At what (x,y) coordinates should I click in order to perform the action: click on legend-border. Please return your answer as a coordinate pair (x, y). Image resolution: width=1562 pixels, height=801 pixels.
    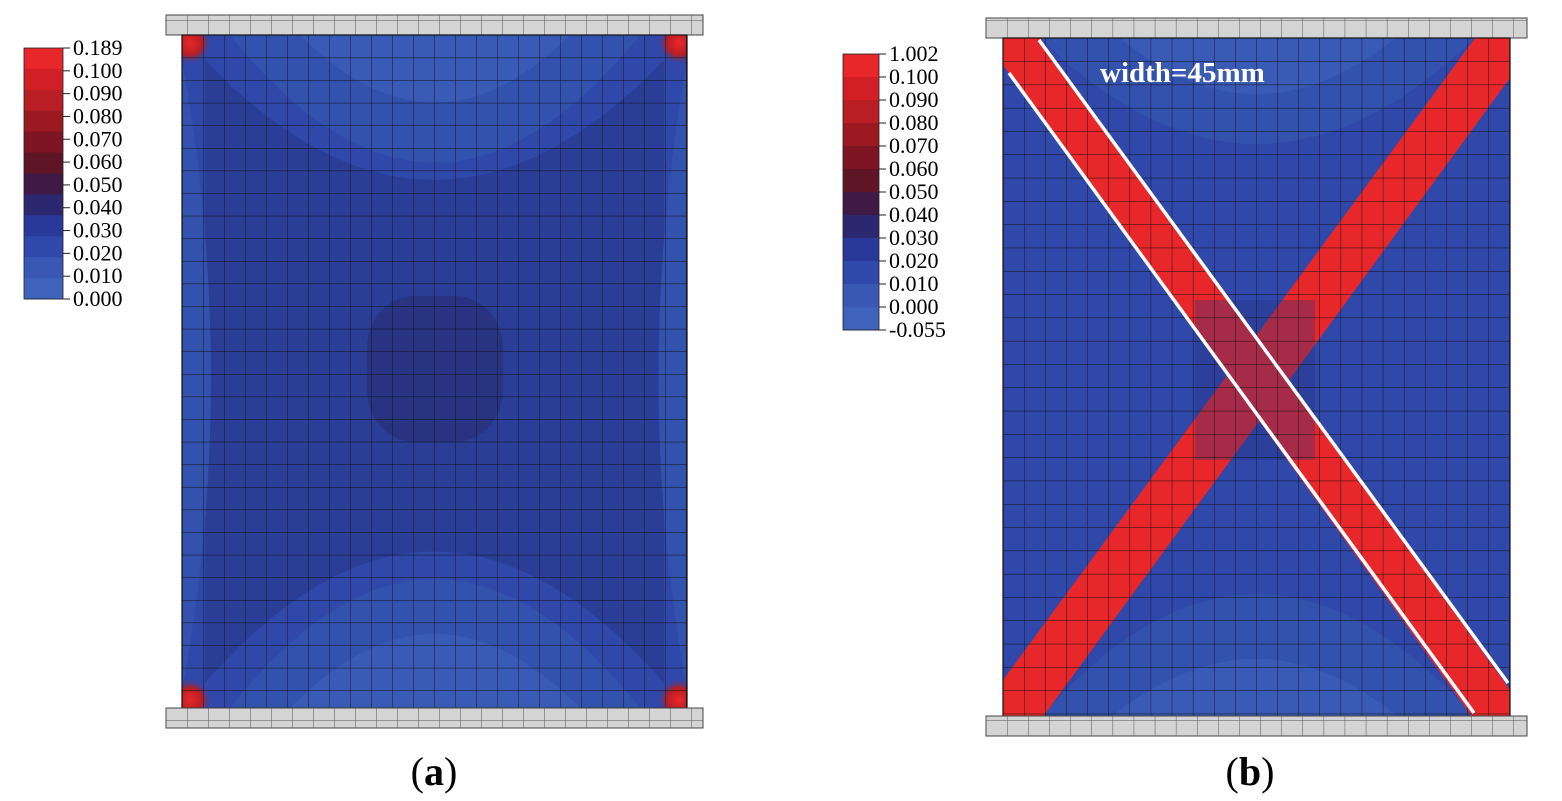
    Looking at the image, I should click on (43, 173).